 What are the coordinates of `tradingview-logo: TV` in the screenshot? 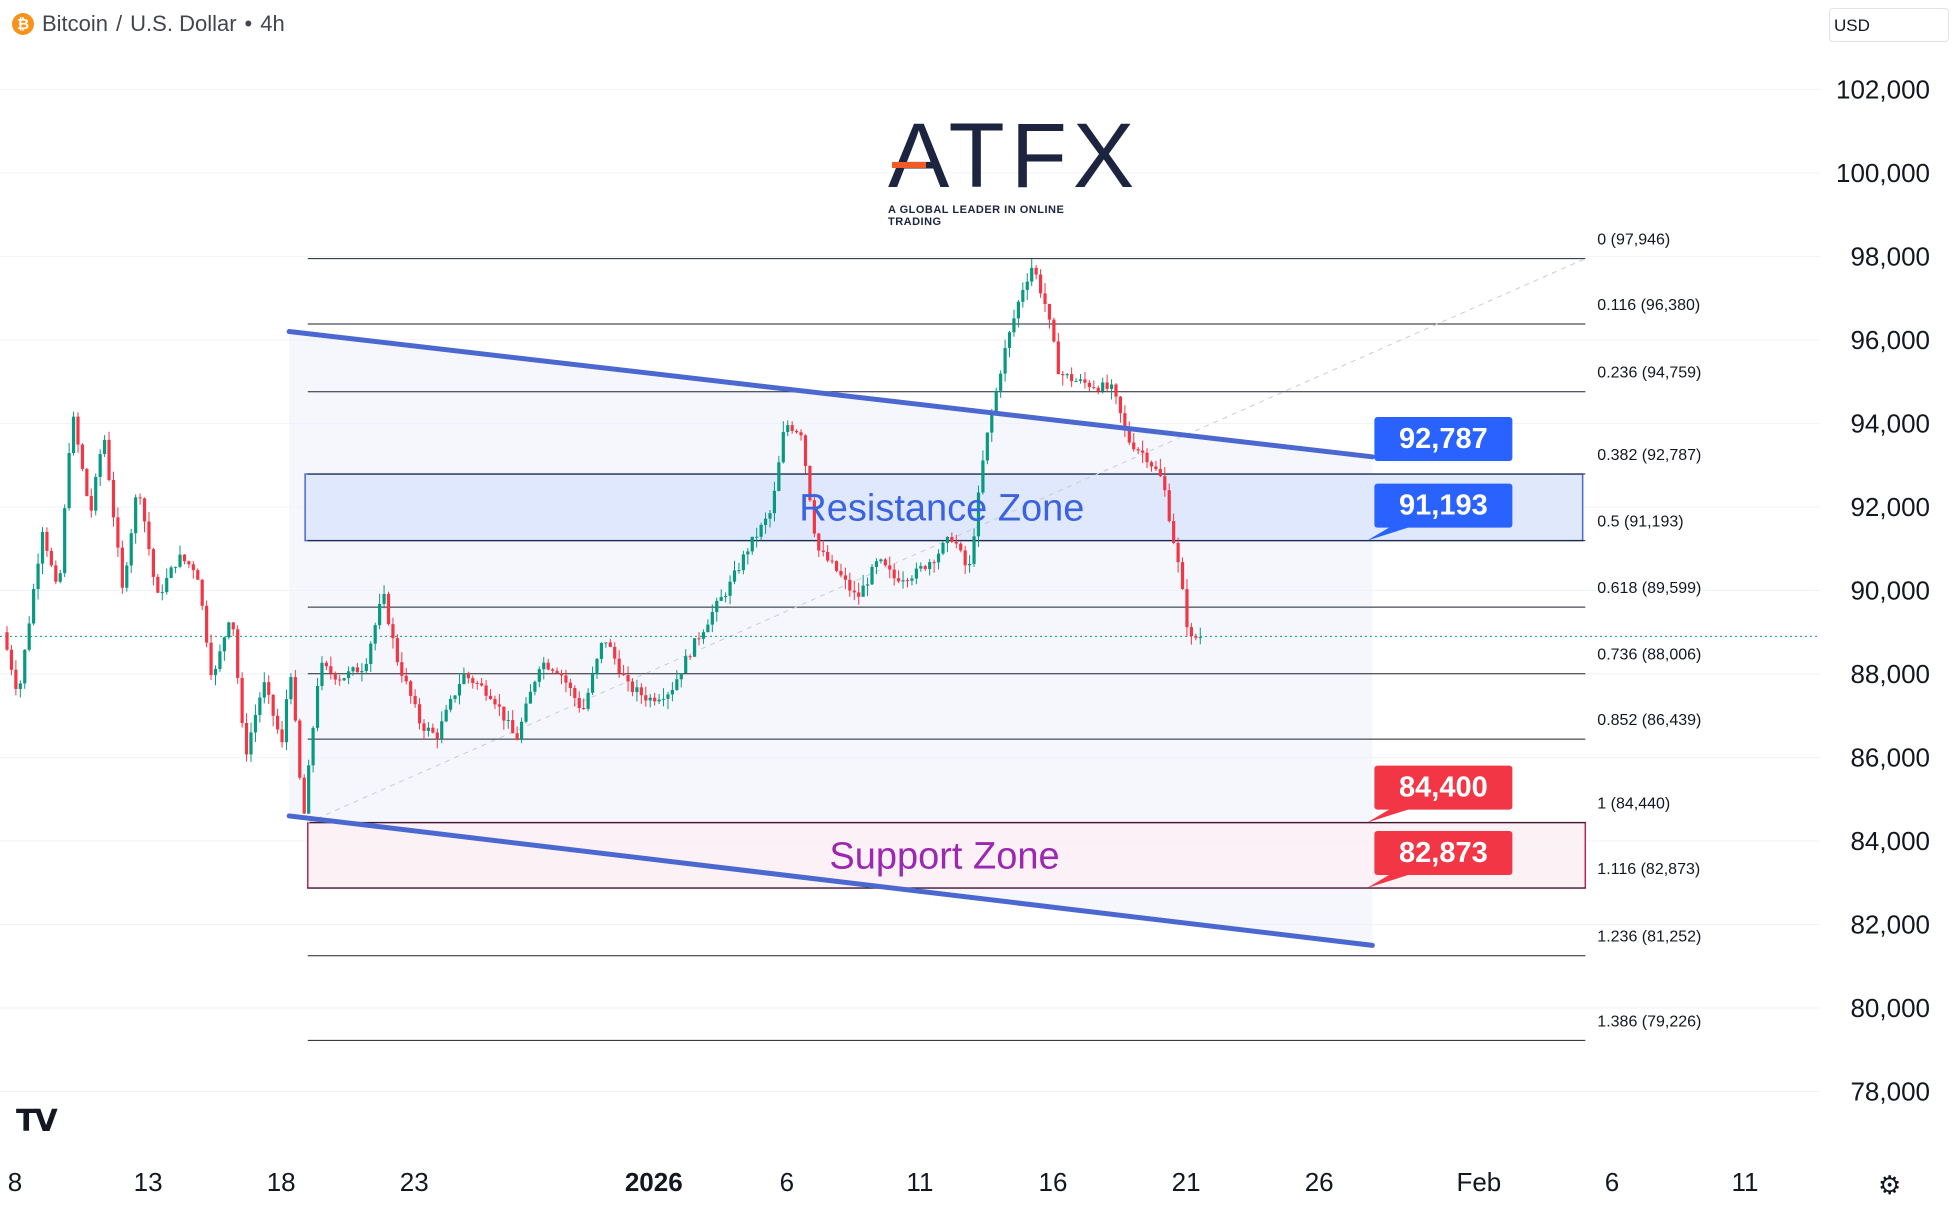 It's located at (37, 1121).